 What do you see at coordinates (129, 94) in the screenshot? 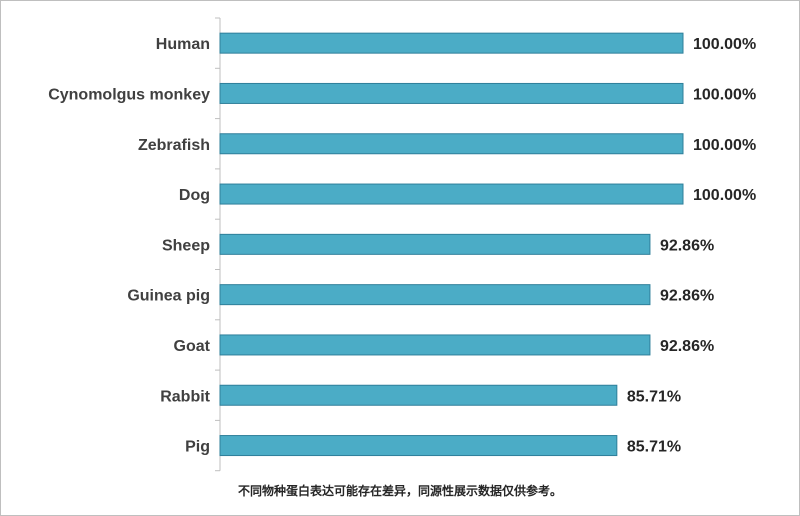
I see `category-label: Cynomolgus monkey` at bounding box center [129, 94].